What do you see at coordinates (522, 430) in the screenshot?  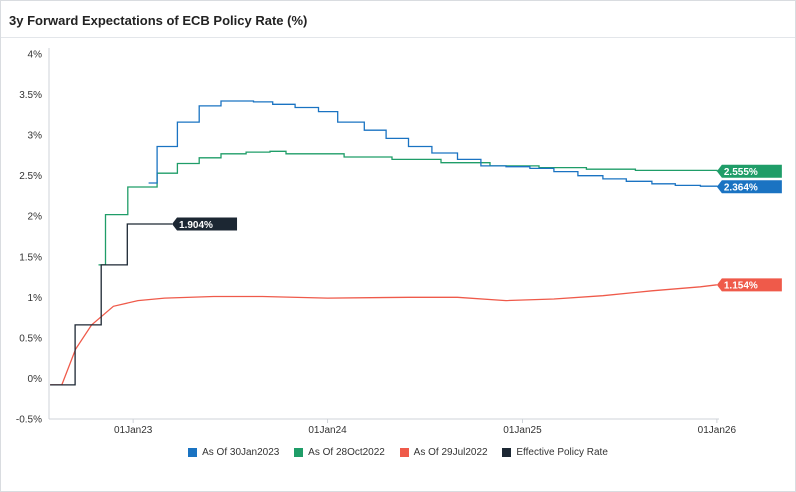 I see `x-tick-label: 01Jan25` at bounding box center [522, 430].